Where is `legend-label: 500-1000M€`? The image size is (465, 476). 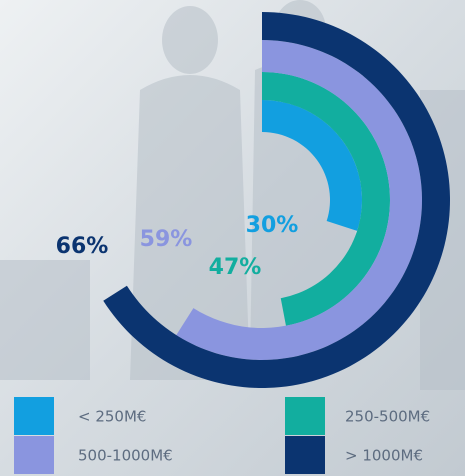
legend-label: 500-1000M€ is located at coordinates (125, 456).